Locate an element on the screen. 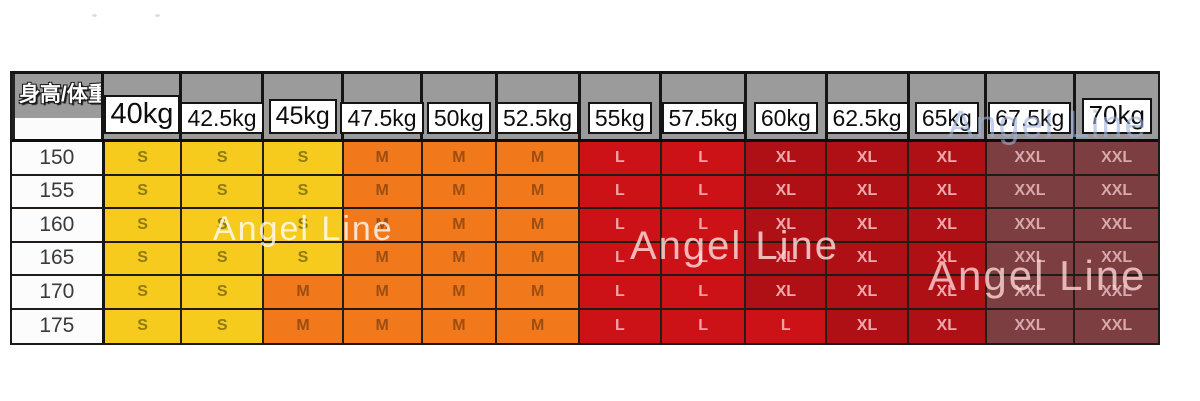 This screenshot has height=401, width=1200. row-label-height: 155 is located at coordinates (58, 192).